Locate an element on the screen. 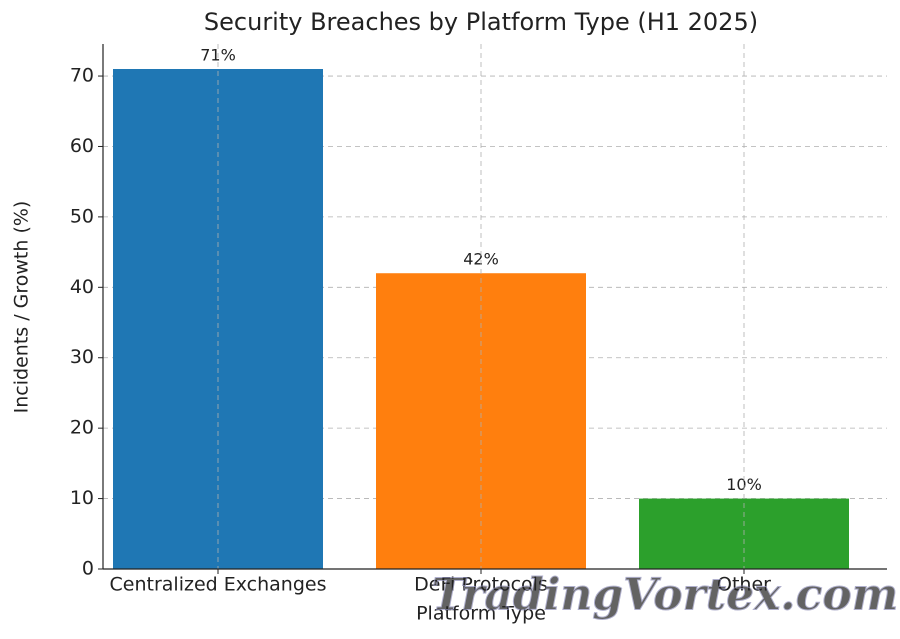 This screenshot has width=900, height=639. x-axis-label: Platform Type is located at coordinates (481, 614).